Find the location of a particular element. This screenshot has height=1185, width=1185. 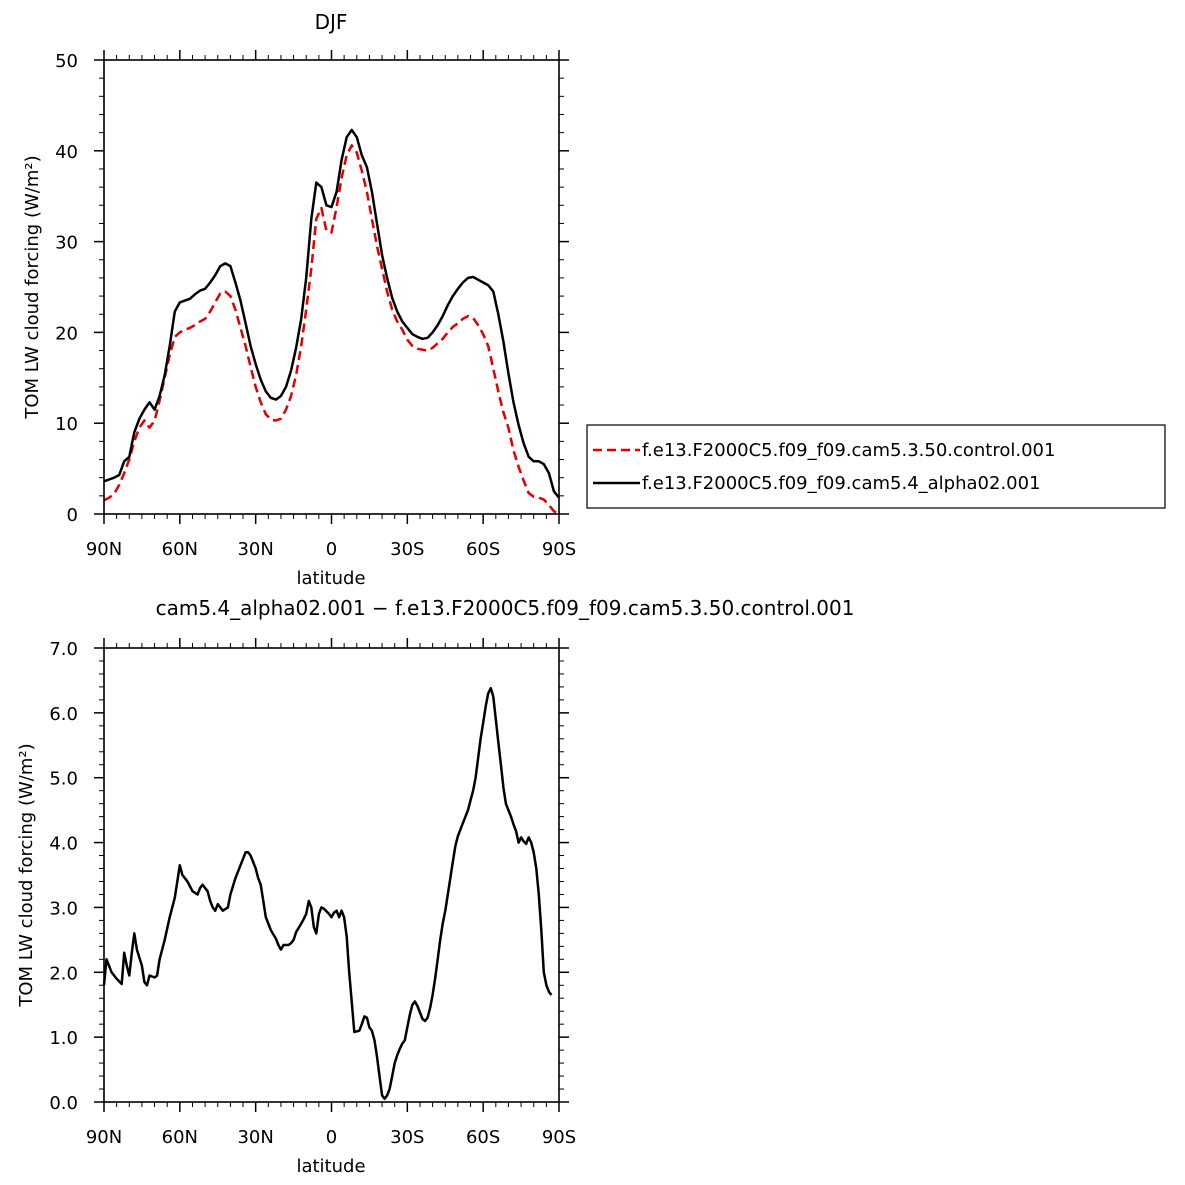

legend-label-alpha02: f.e13.F2000C5.f09_f09.cam5.4_alpha02.001 is located at coordinates (841, 483).